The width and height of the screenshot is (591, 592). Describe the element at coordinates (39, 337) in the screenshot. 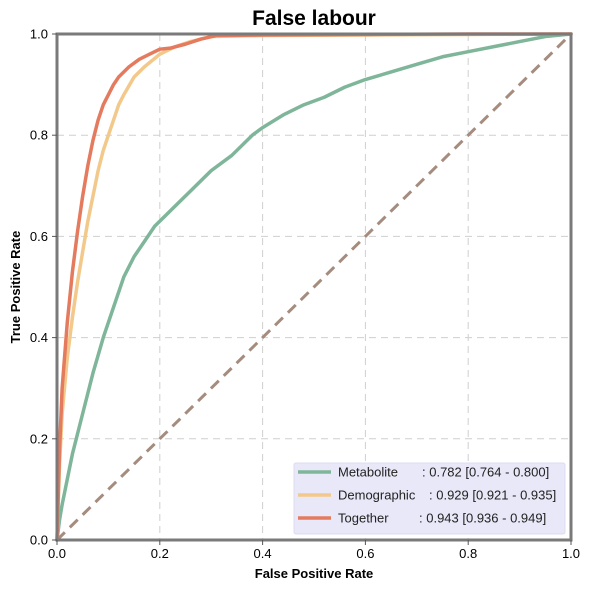

I see `y-tick-label: 0.4` at that location.